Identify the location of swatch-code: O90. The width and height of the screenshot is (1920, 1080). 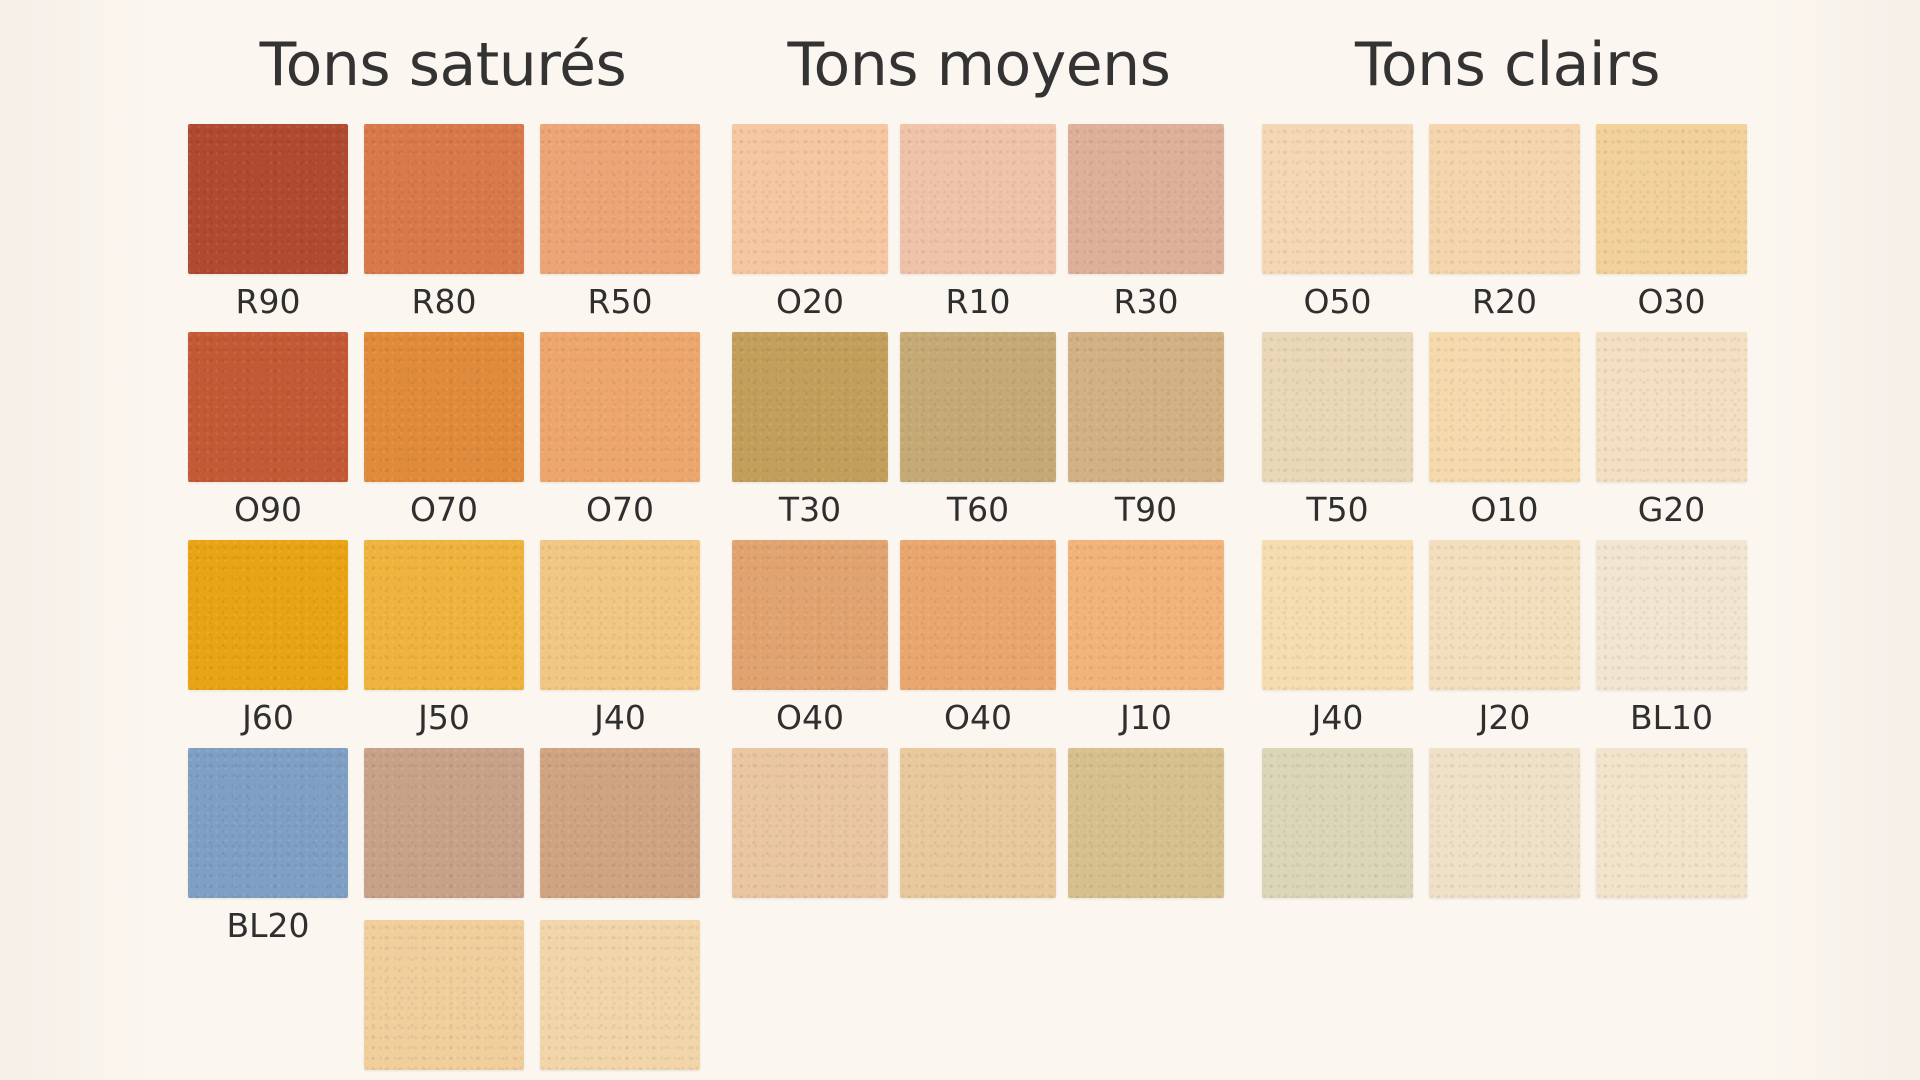
(268, 509).